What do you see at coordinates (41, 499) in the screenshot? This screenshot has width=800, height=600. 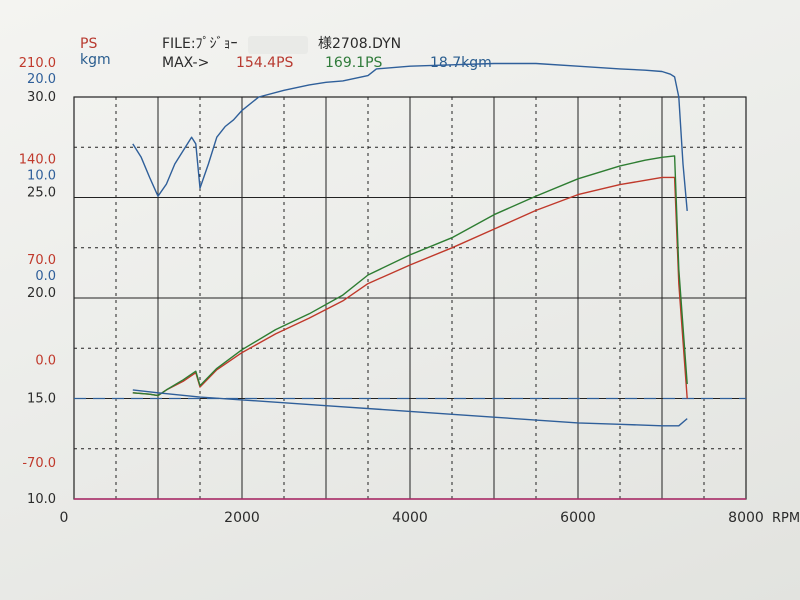 I see `y-label-black: 10.0` at bounding box center [41, 499].